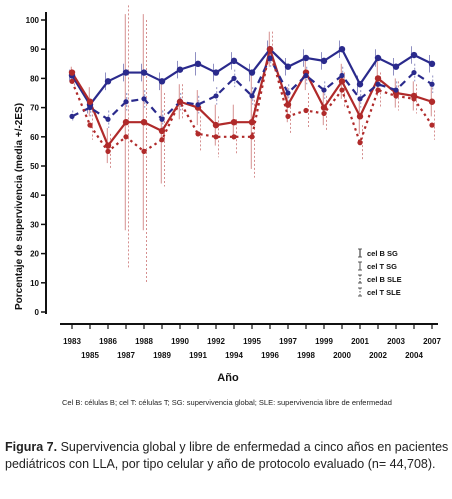 This screenshot has height=499, width=452. Describe the element at coordinates (228, 378) in the screenshot. I see `x-axis-title: Año` at that location.